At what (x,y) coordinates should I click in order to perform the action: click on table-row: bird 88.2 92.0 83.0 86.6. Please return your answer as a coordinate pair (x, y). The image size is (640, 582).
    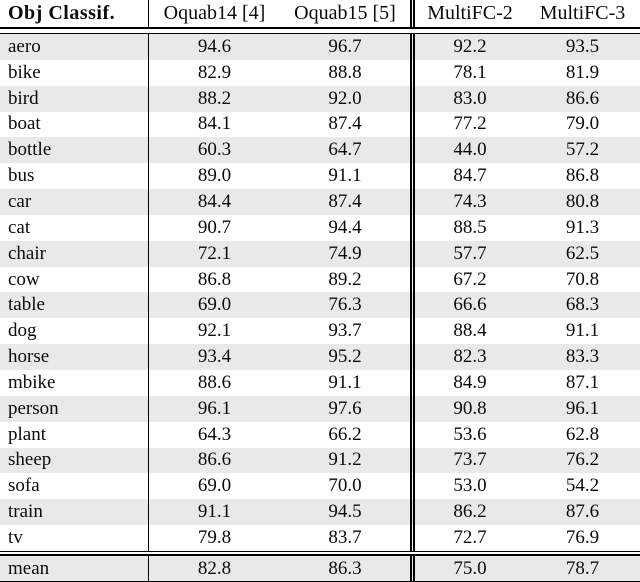
    Looking at the image, I should click on (320, 98).